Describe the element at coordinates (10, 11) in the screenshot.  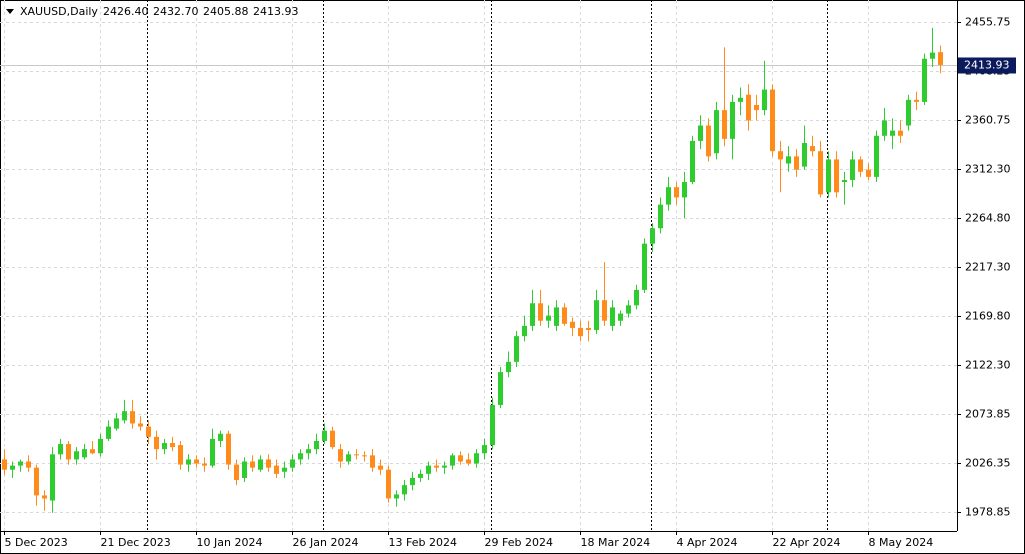
I see `collapse-arrow` at that location.